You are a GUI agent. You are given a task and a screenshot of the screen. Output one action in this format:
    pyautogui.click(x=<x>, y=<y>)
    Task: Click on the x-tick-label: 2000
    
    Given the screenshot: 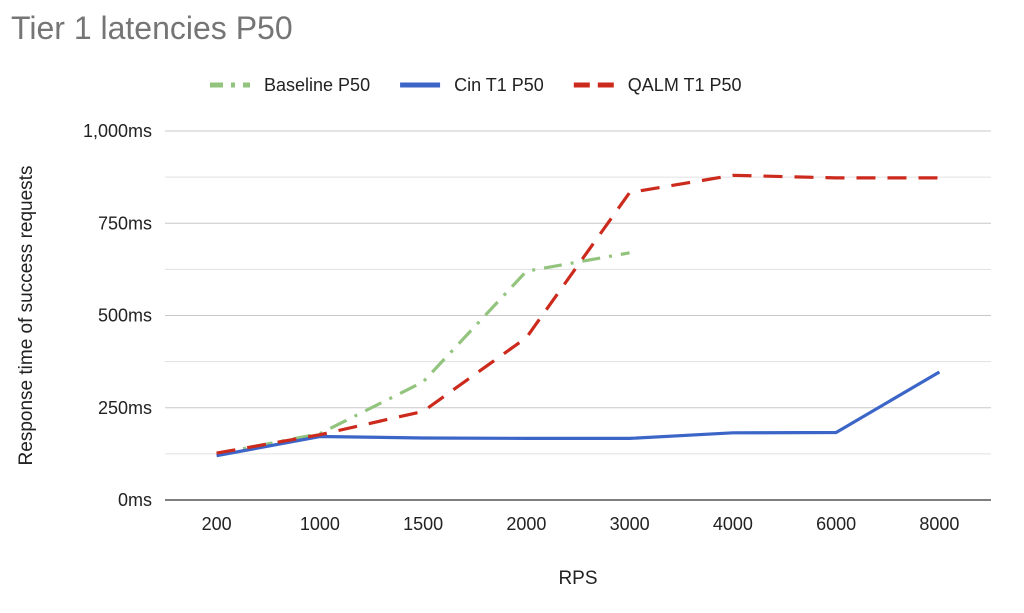 What is the action you would take?
    pyautogui.click(x=526, y=524)
    